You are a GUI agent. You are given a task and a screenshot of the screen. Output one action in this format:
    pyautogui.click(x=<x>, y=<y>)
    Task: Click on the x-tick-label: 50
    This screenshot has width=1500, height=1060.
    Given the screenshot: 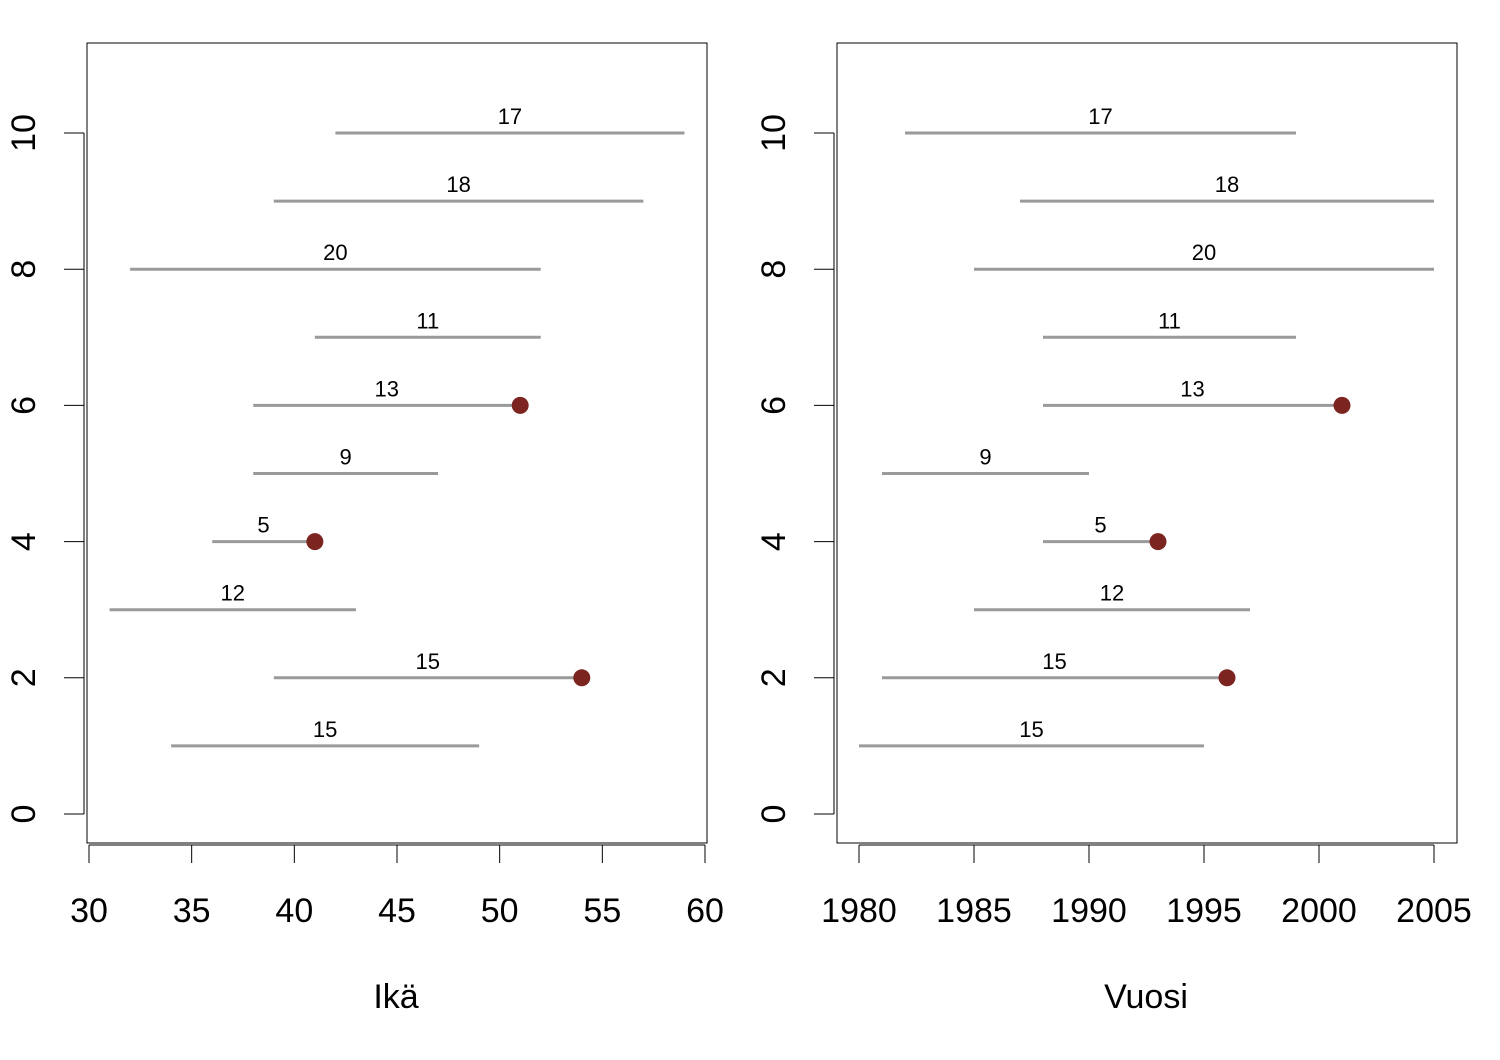 What is the action you would take?
    pyautogui.click(x=500, y=911)
    